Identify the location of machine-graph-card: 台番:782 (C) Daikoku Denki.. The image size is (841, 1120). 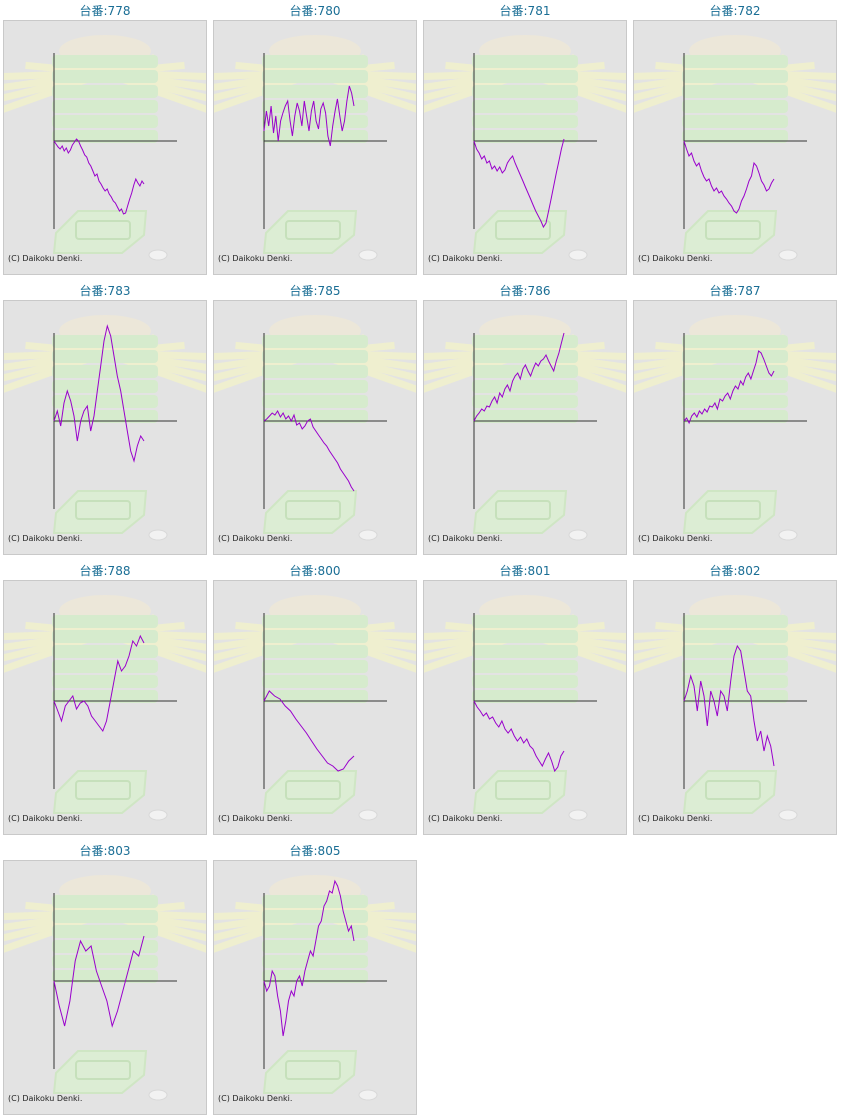
(735, 140).